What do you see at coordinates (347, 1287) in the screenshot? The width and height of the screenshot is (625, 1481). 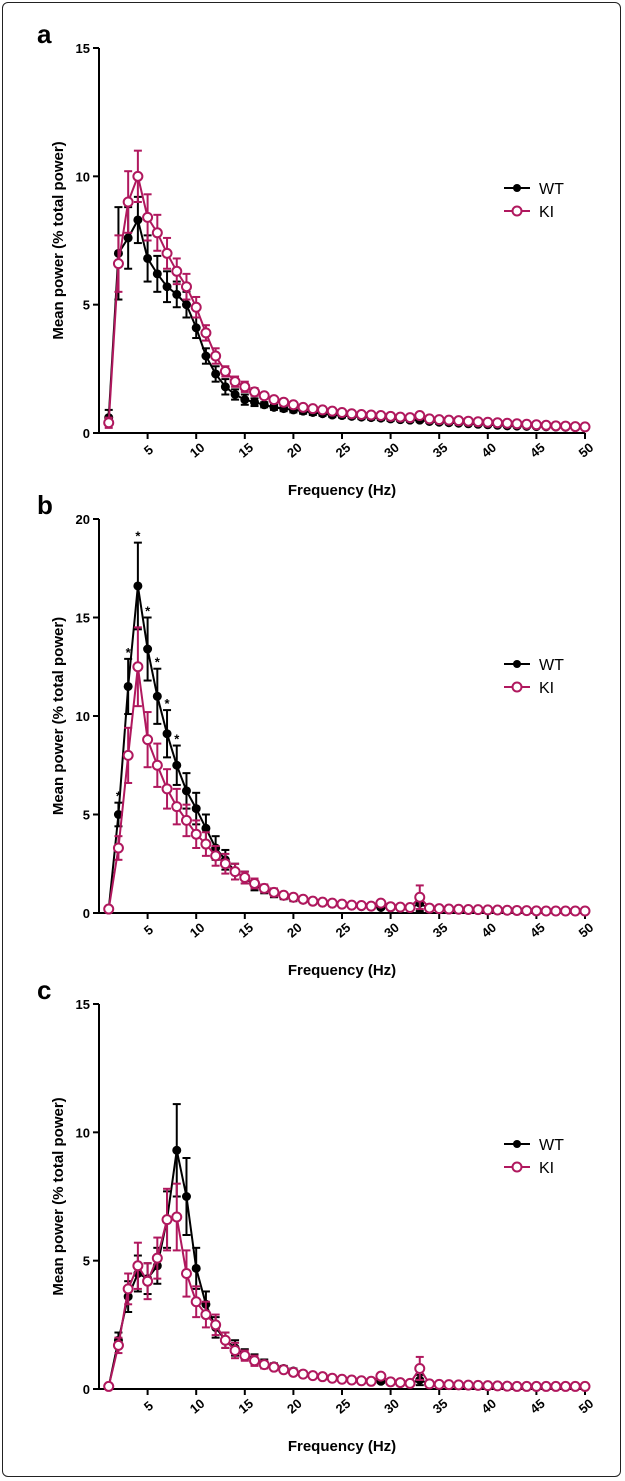 I see `series-KI` at bounding box center [347, 1287].